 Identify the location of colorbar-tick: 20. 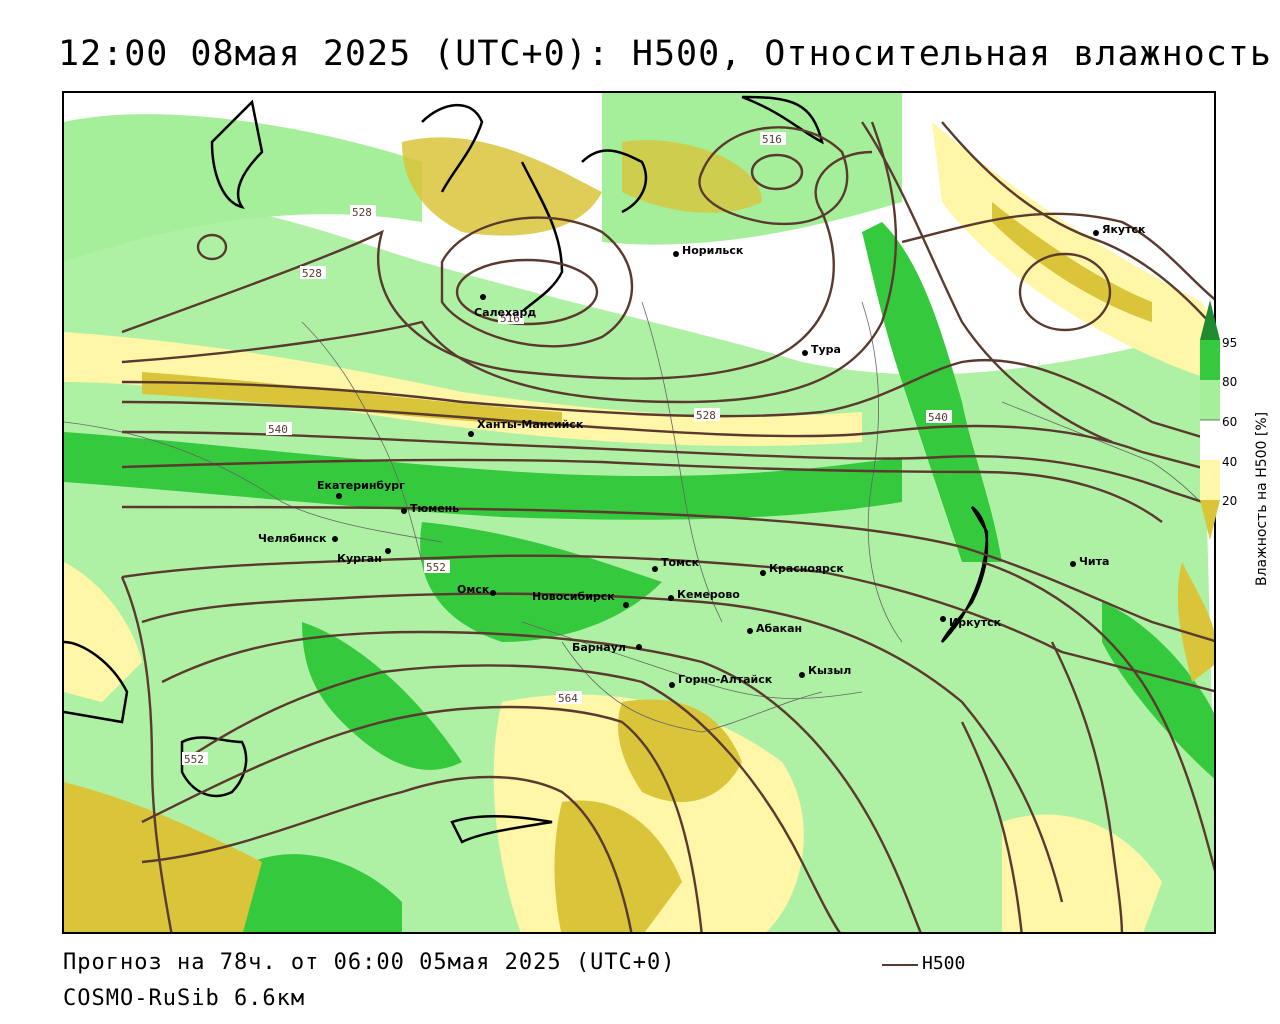
(1230, 501).